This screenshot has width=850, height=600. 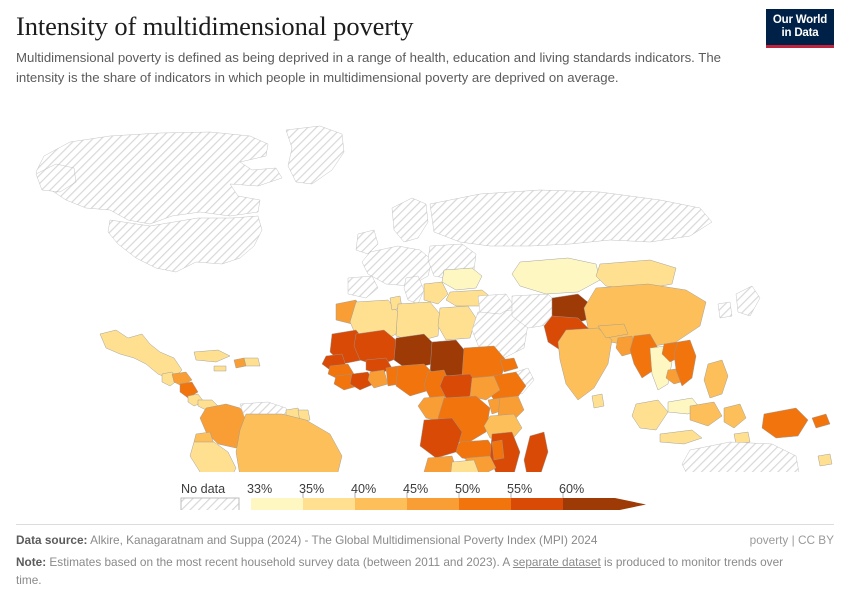 I want to click on country-timor, so click(x=742, y=438).